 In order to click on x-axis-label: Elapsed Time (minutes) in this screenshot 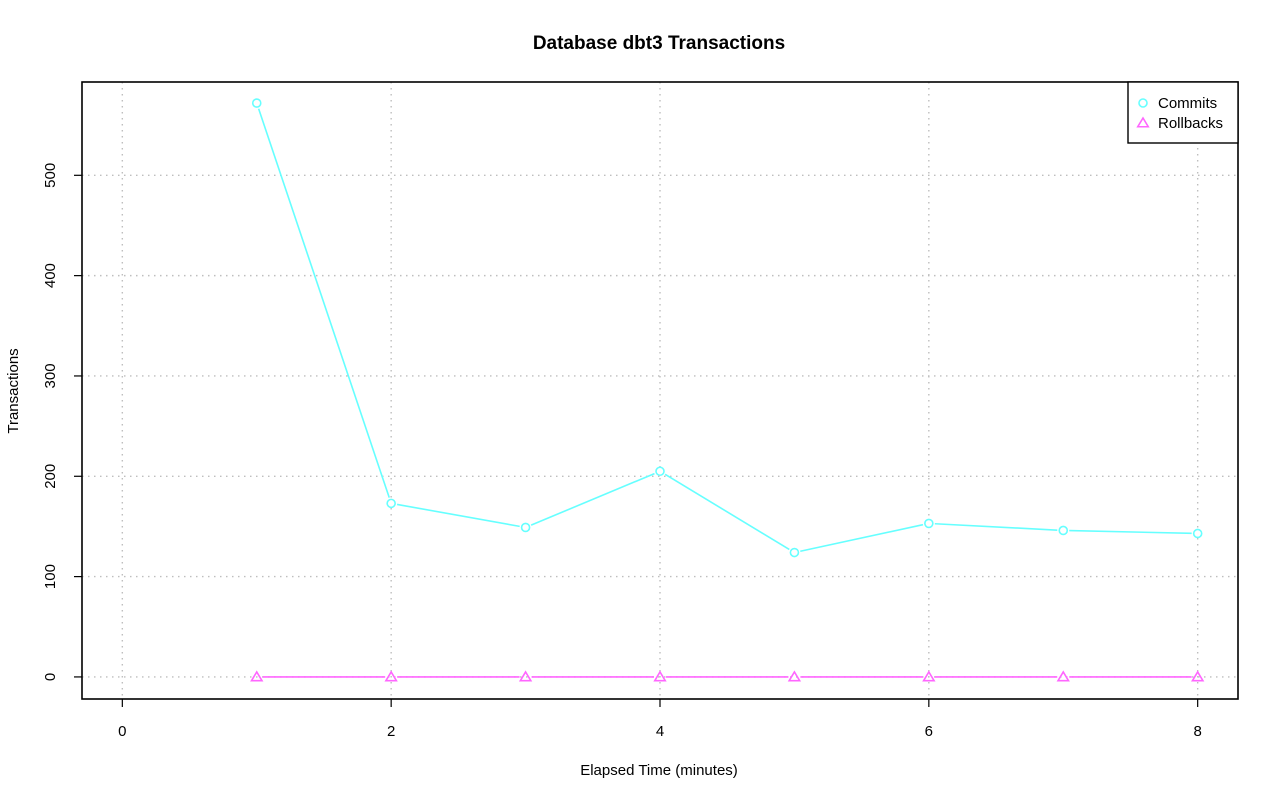, I will do `click(659, 770)`.